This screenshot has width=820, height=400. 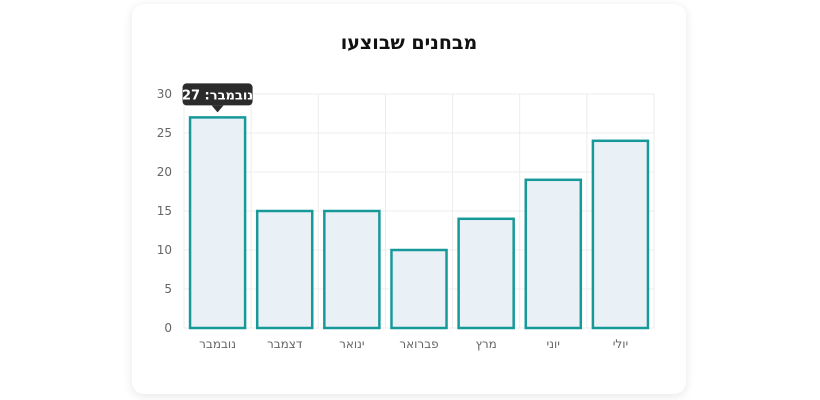 What do you see at coordinates (352, 344) in the screenshot?
I see `x-tick-label: ינואר` at bounding box center [352, 344].